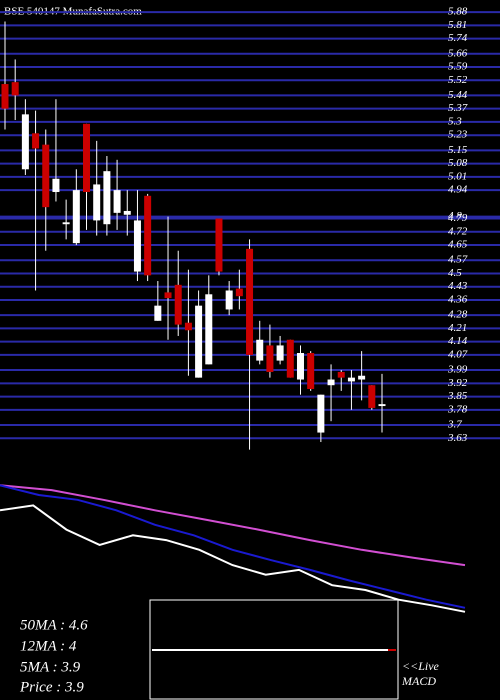 The height and width of the screenshot is (700, 500). What do you see at coordinates (421, 666) in the screenshot?
I see `live-label: <<Live` at bounding box center [421, 666].